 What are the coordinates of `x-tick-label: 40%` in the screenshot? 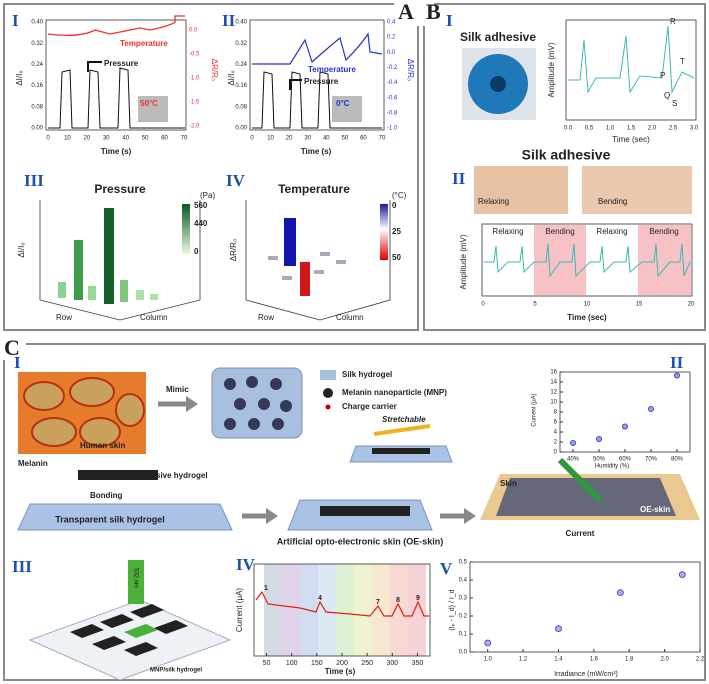 It's located at (573, 460).